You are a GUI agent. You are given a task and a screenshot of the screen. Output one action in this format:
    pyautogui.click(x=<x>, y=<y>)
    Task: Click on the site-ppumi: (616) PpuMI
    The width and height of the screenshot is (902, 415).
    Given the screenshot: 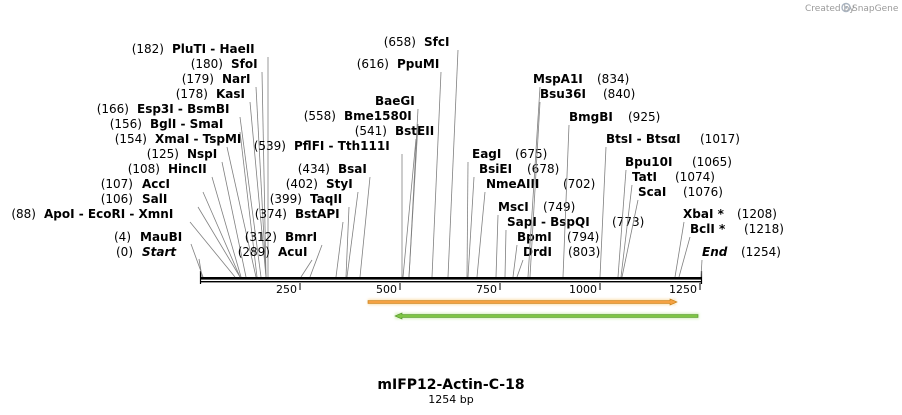 What is the action you would take?
    pyautogui.click(x=399, y=167)
    